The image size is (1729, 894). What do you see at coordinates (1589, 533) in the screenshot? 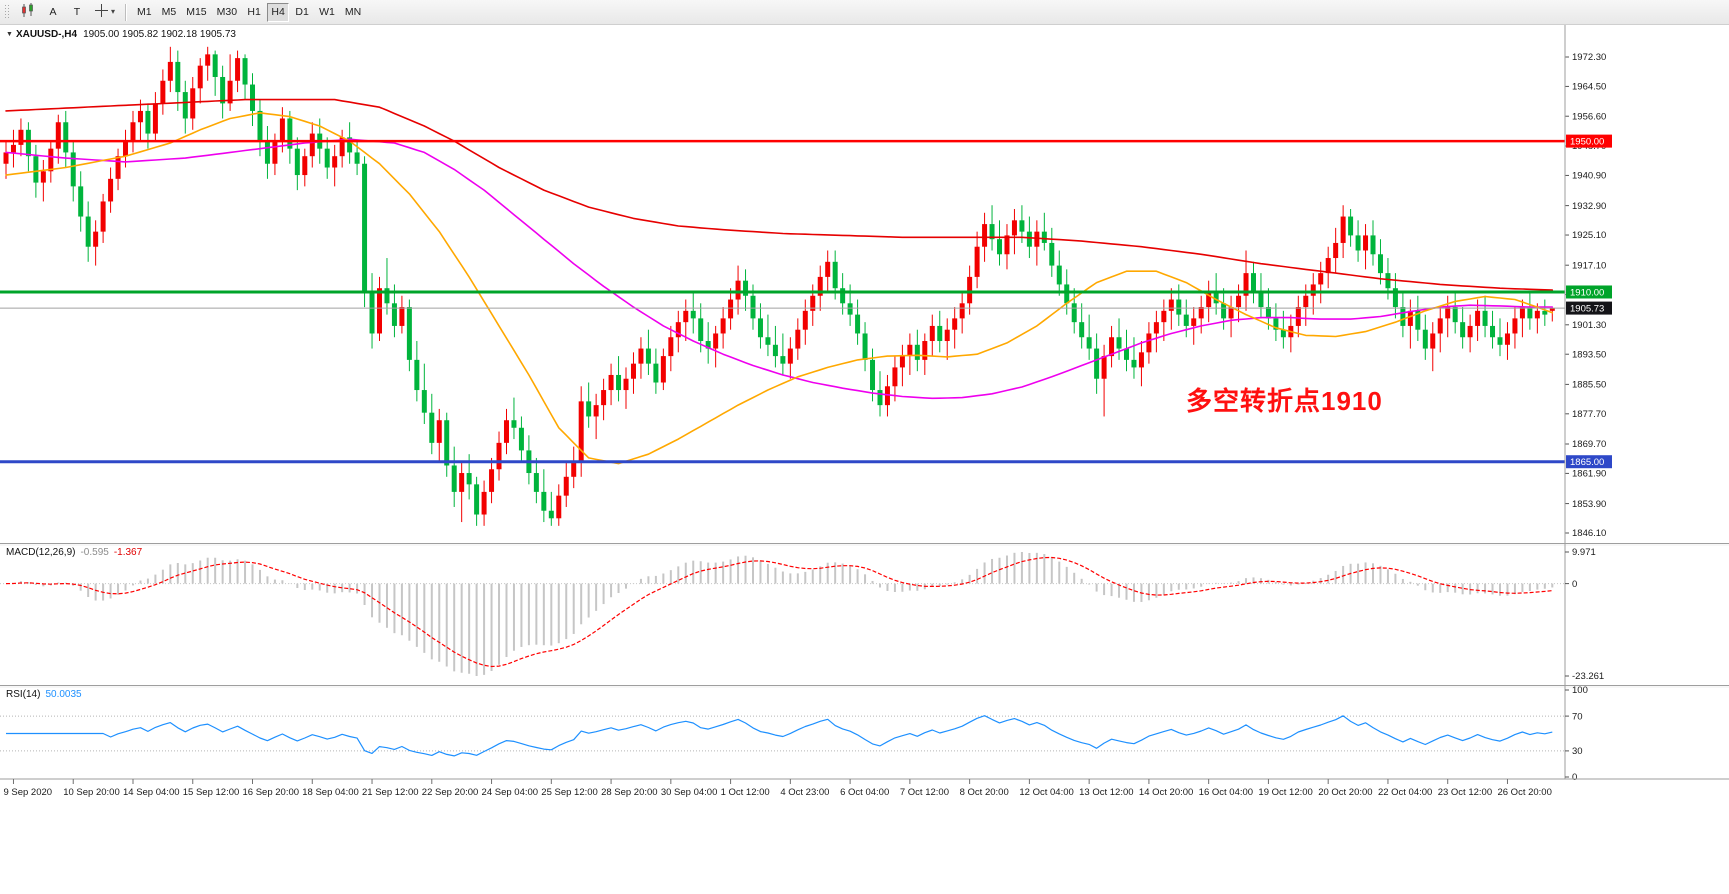
I see `svg-text: 1846.10` at bounding box center [1589, 533].